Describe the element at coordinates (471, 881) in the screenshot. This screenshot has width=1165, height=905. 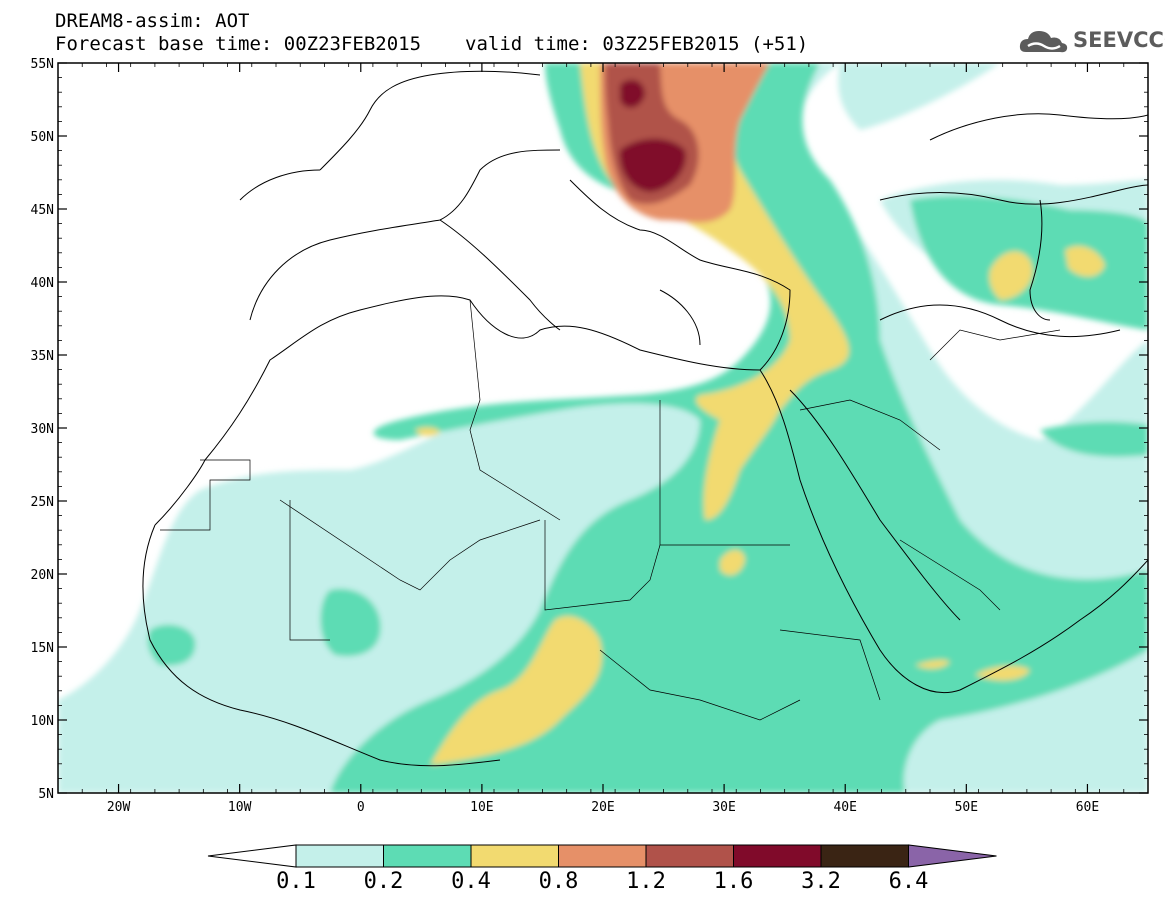
I see `colorbar-level-label: 0.4` at that location.